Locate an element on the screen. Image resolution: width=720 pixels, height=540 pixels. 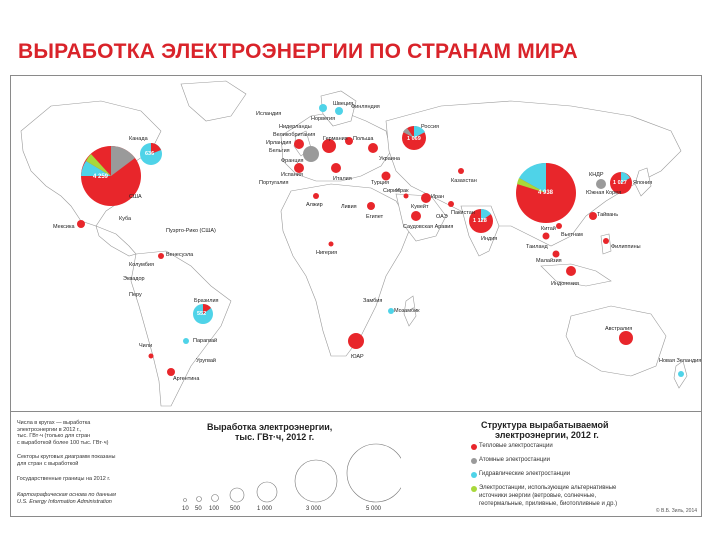
label-nigeria: Нигерия is located at coordinates (327, 253).